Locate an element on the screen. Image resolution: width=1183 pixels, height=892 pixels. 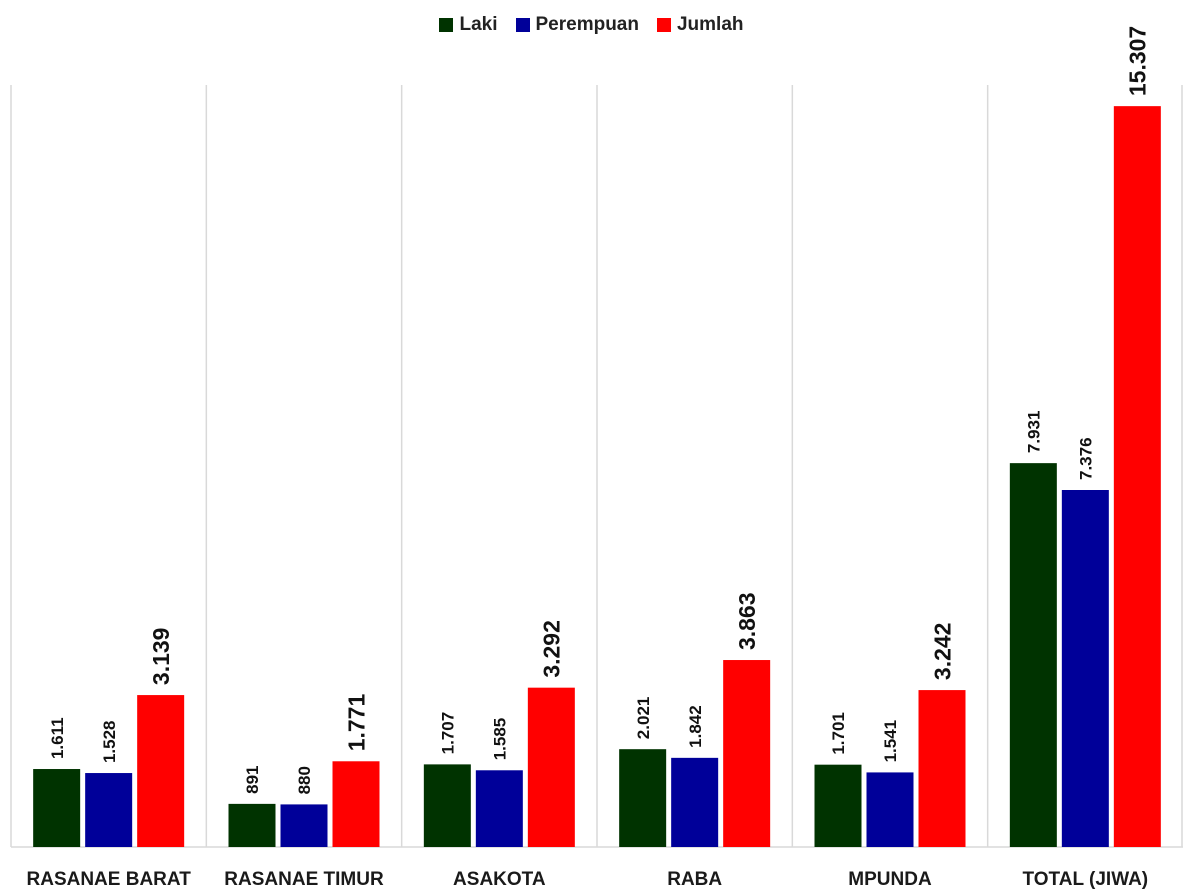
data-label-laki-5: 7.931 is located at coordinates (1033, 432).